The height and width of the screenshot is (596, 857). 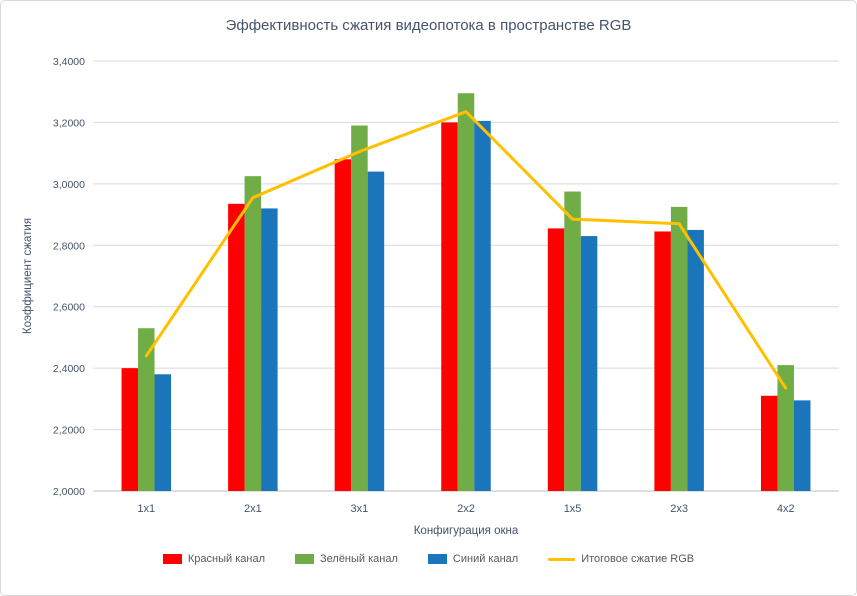 I want to click on x-tick-label: 4x2, so click(x=786, y=509).